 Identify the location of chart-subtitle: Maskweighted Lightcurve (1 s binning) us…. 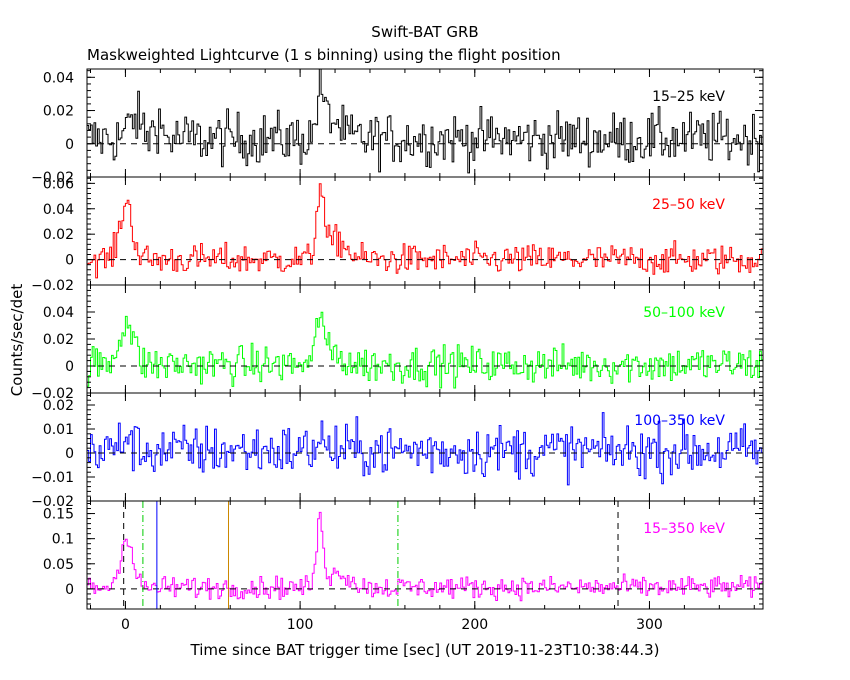
(324, 55).